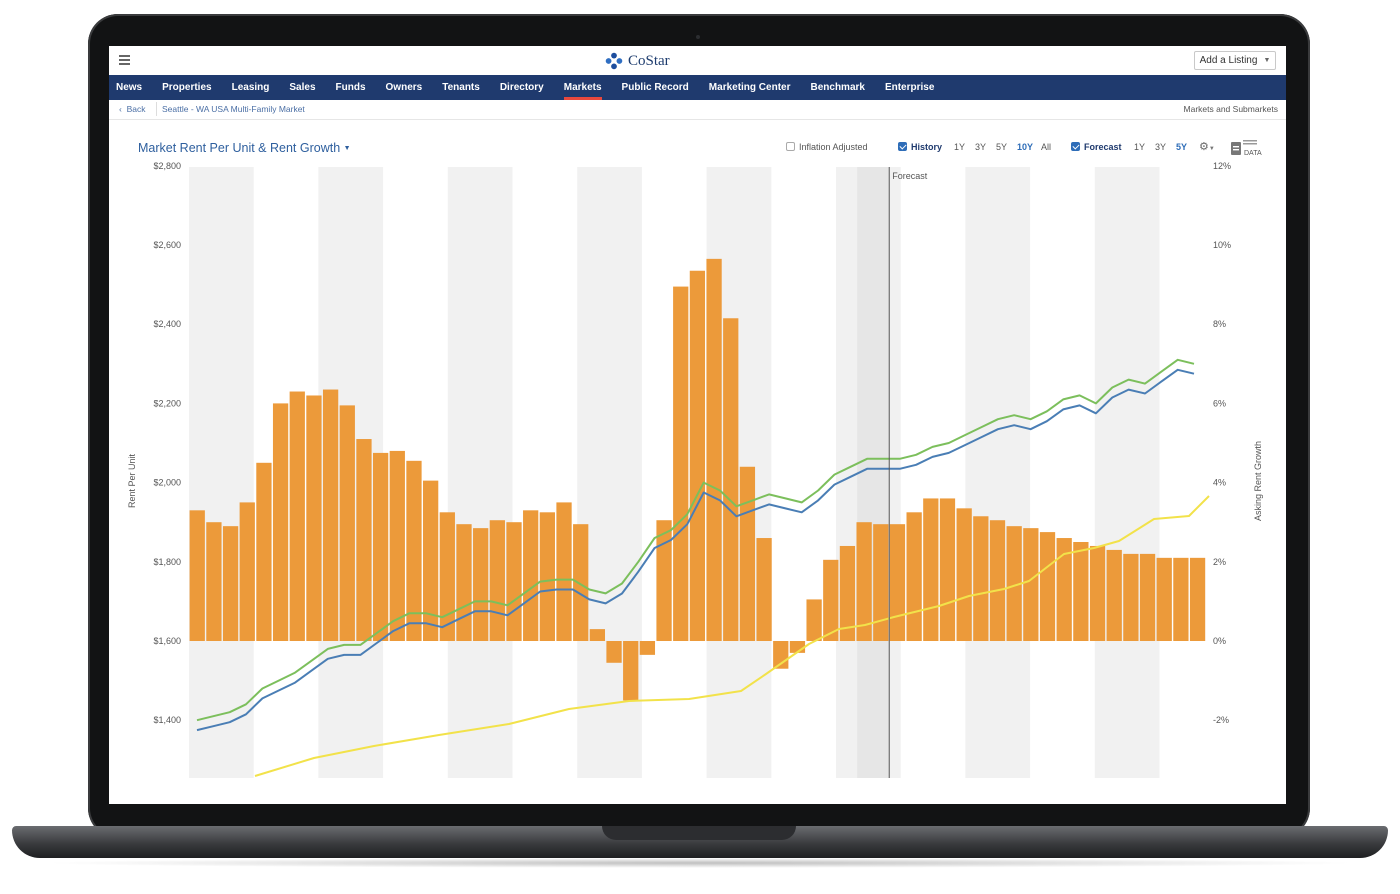 This screenshot has width=1400, height=894. What do you see at coordinates (700, 863) in the screenshot?
I see `laptop-shadow` at bounding box center [700, 863].